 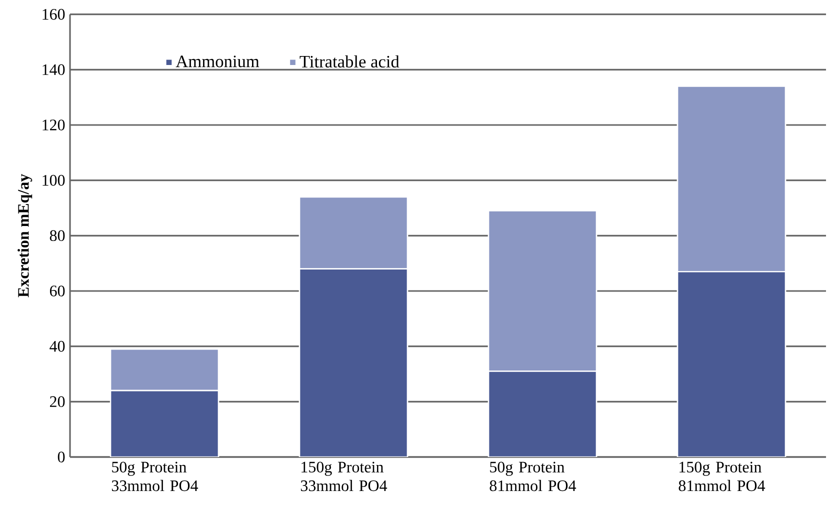 I want to click on x-tick-label: 50g Protein 33mmol PO4, so click(x=155, y=477).